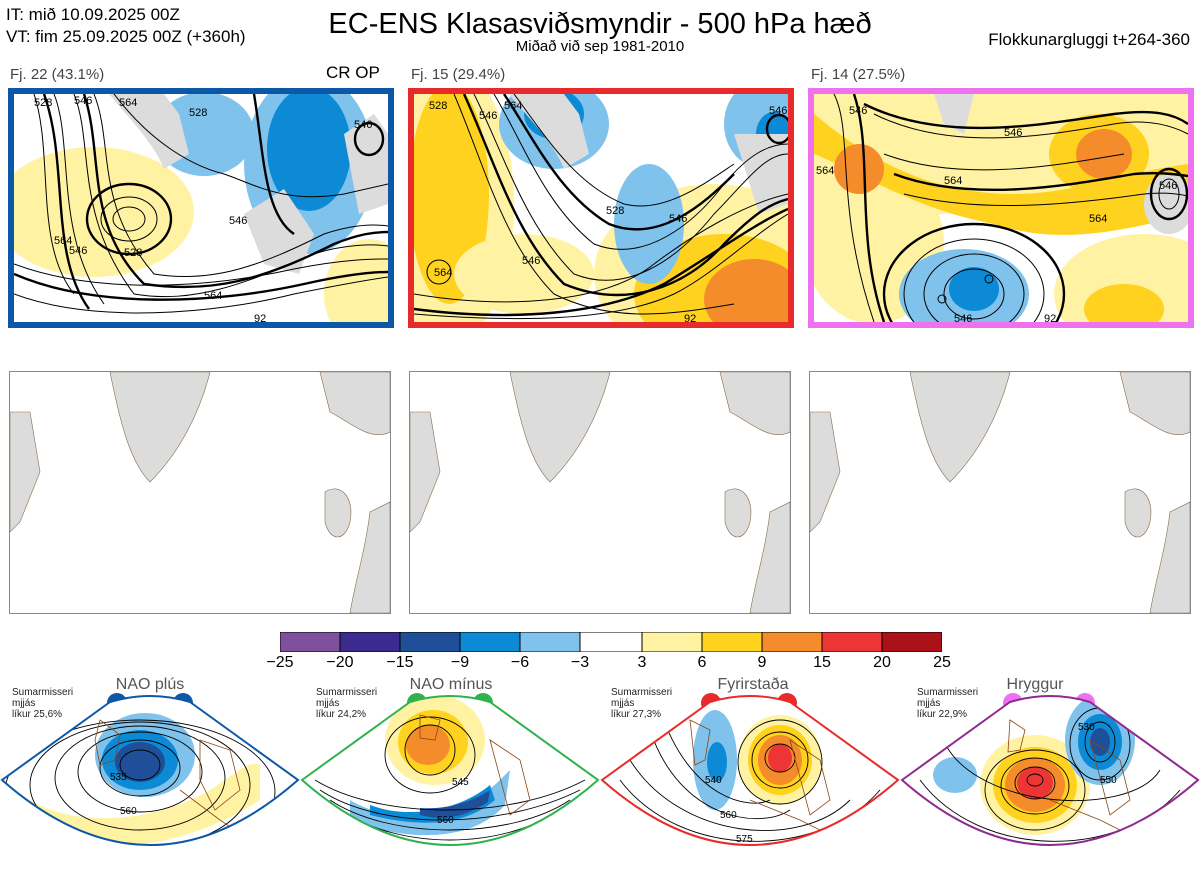 The width and height of the screenshot is (1200, 871). I want to click on regime-4-title: Hryggur, so click(1035, 684).